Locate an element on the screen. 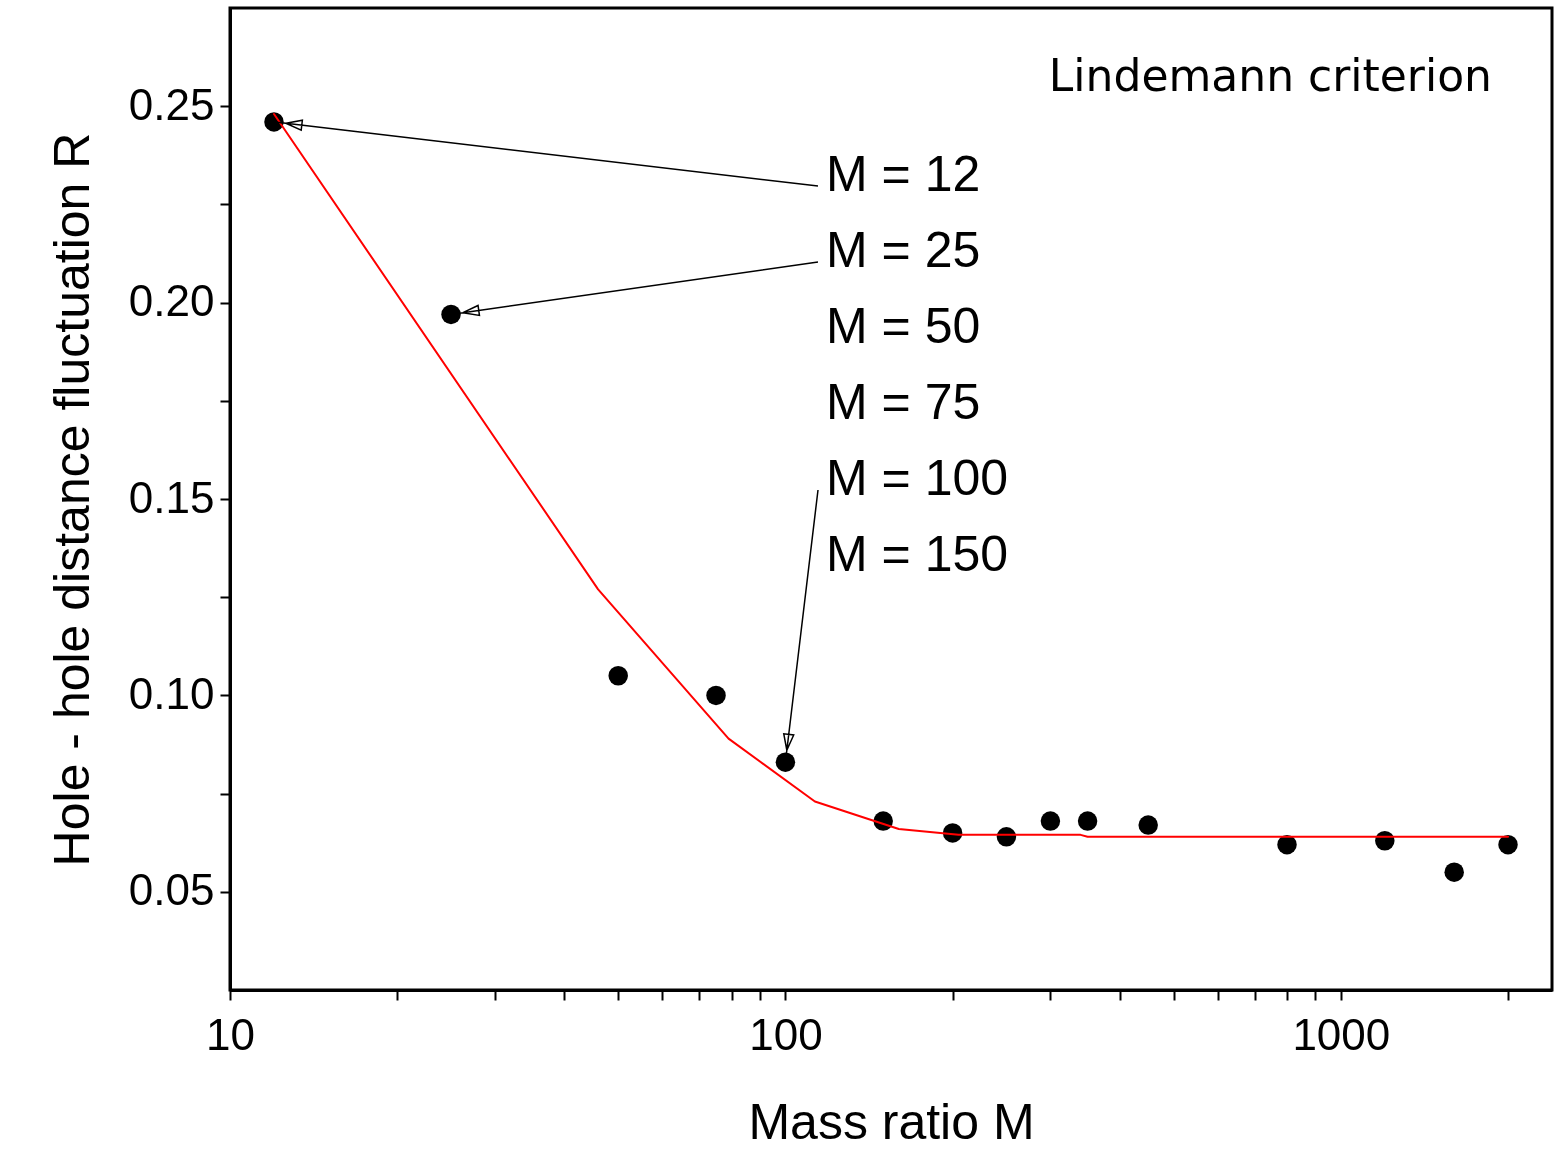  y-tick-label: 0.25 is located at coordinates (171, 104).